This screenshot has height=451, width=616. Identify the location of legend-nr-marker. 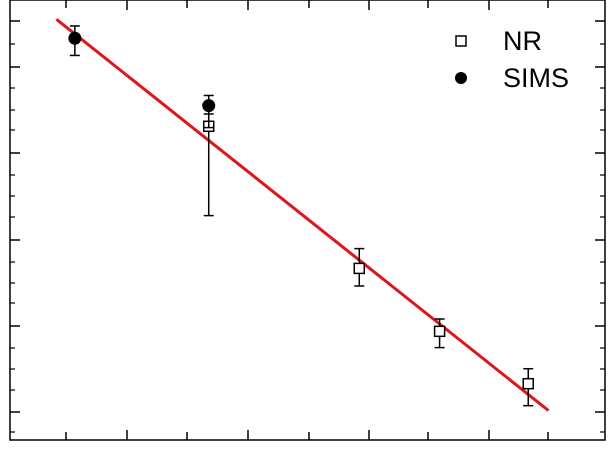
(461, 41).